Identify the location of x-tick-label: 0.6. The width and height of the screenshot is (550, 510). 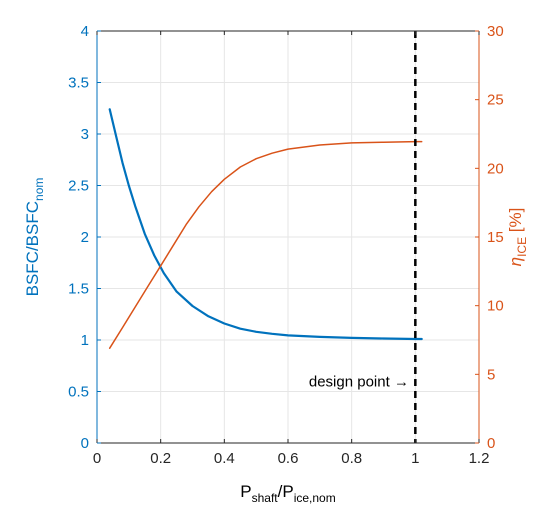
(288, 458).